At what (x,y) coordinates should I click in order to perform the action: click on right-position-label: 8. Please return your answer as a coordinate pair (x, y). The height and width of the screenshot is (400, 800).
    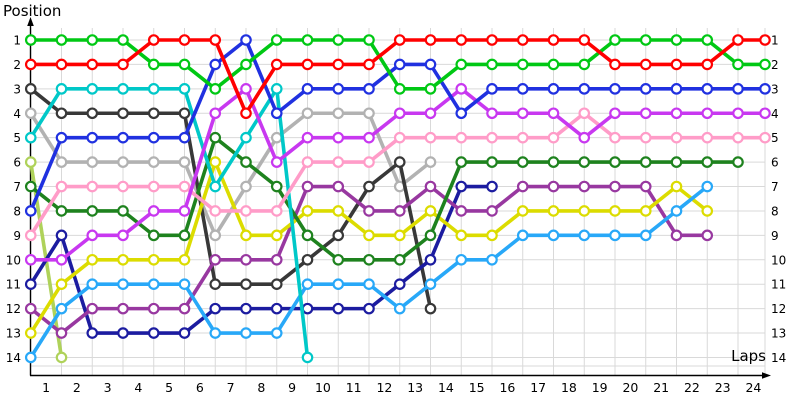
    Looking at the image, I should click on (775, 211).